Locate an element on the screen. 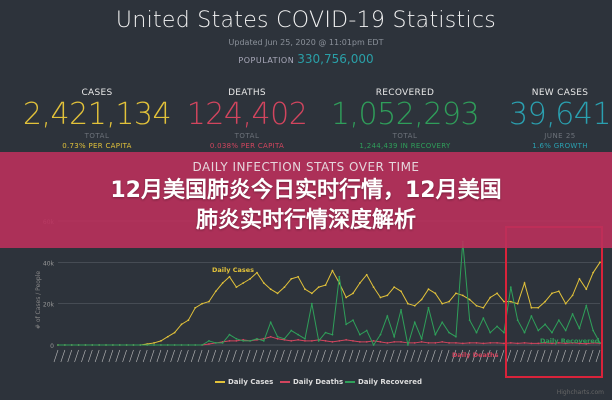 The image size is (612, 400). legend-daily-deaths: Daily Deaths is located at coordinates (311, 382).